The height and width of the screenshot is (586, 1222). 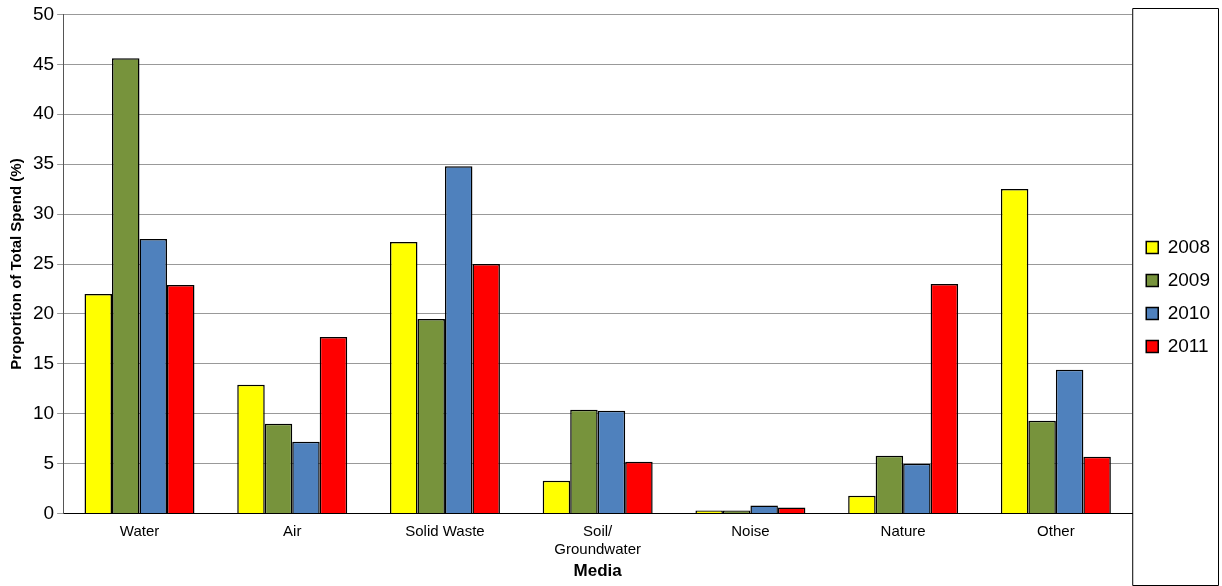 I want to click on x-tick-label: Water, so click(x=139, y=530).